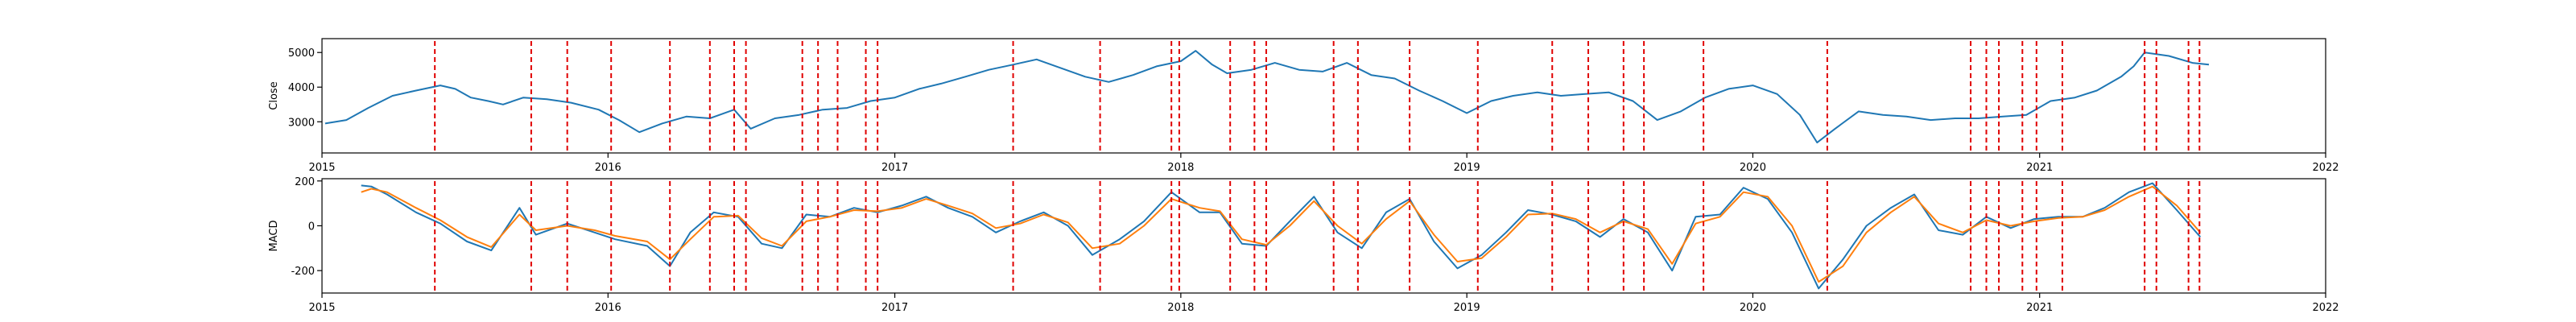 The image size is (2576, 322). Describe the element at coordinates (2325, 308) in the screenshot. I see `macd-x-tick-label: 2022` at that location.